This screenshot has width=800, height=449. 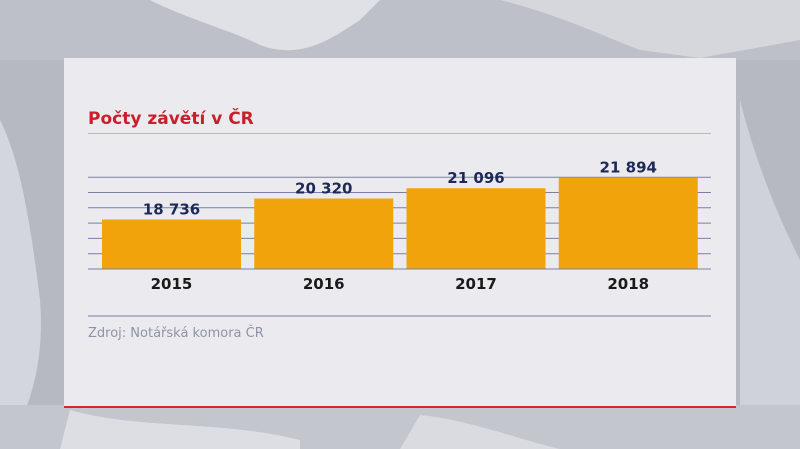 What do you see at coordinates (176, 333) in the screenshot?
I see `source-note: Zdroj: Notářská komora ČR` at bounding box center [176, 333].